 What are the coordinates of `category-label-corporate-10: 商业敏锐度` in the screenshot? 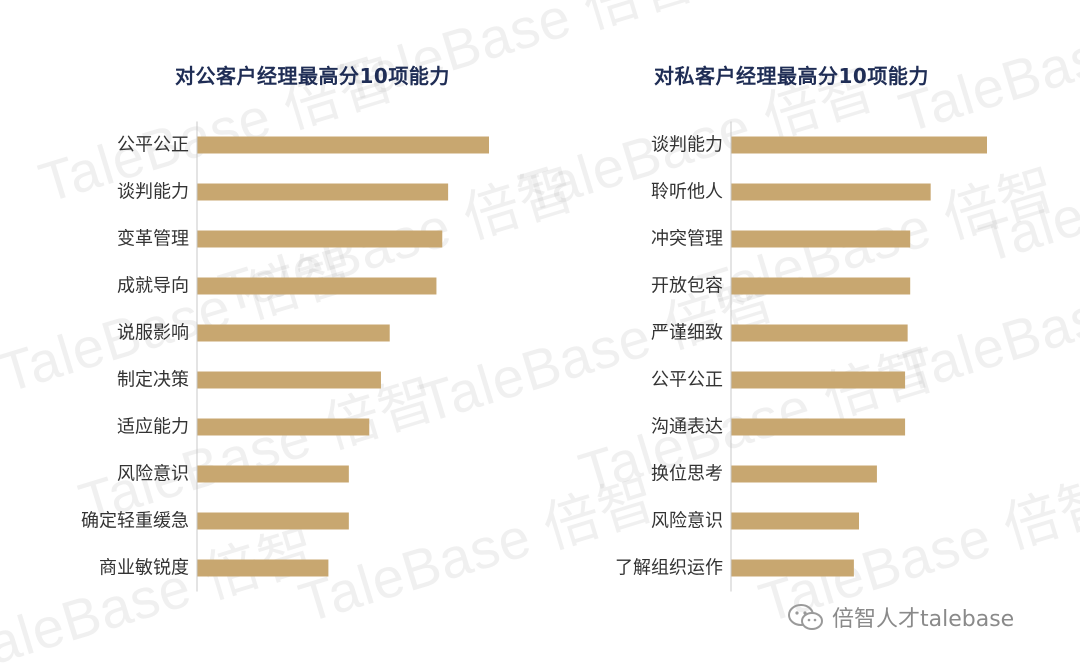 It's located at (144, 568).